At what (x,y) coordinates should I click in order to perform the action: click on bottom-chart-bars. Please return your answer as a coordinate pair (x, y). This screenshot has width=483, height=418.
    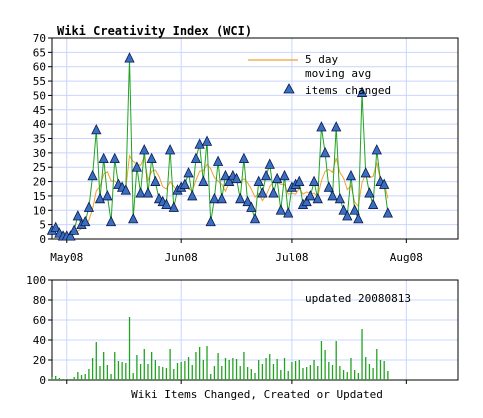
    Looking at the image, I should click on (220, 348).